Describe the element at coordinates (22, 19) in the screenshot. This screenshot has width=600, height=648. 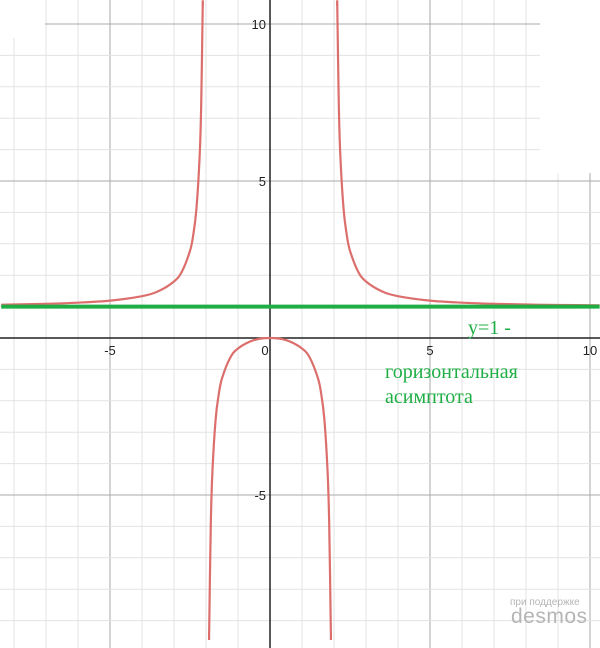
I see `overlay-panel-left` at that location.